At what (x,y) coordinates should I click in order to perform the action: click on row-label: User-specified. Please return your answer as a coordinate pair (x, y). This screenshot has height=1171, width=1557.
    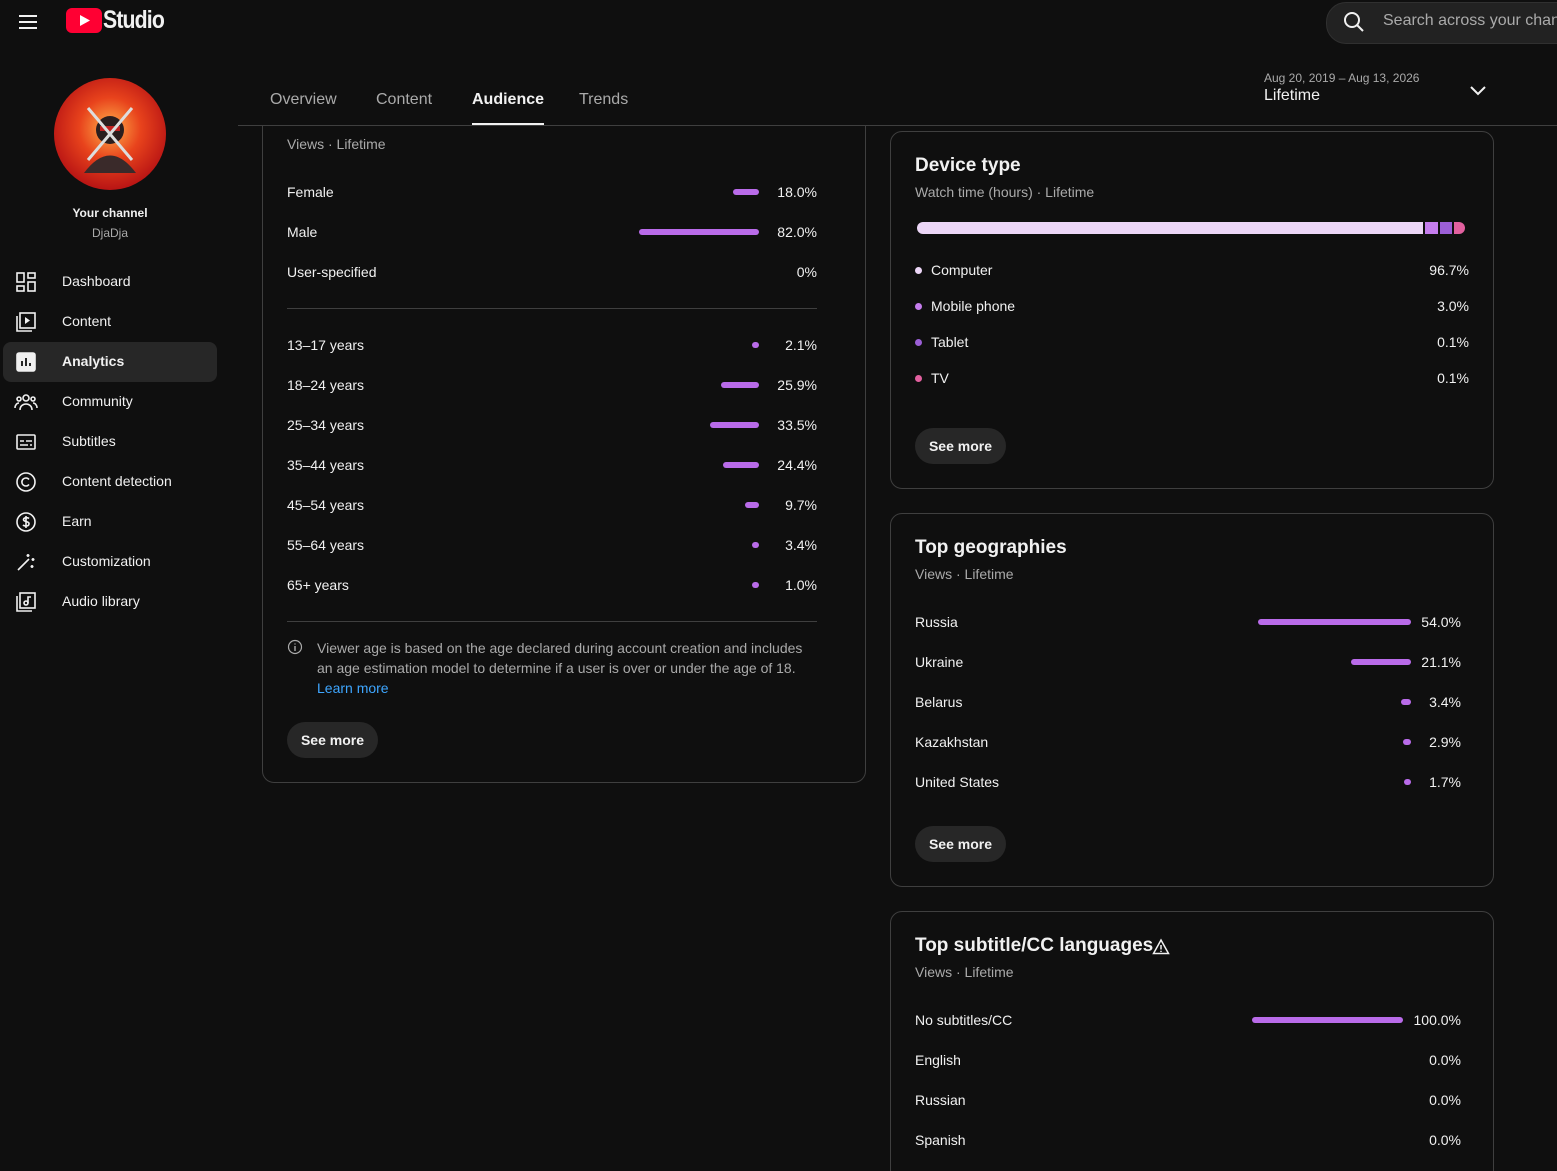
    Looking at the image, I should click on (332, 272).